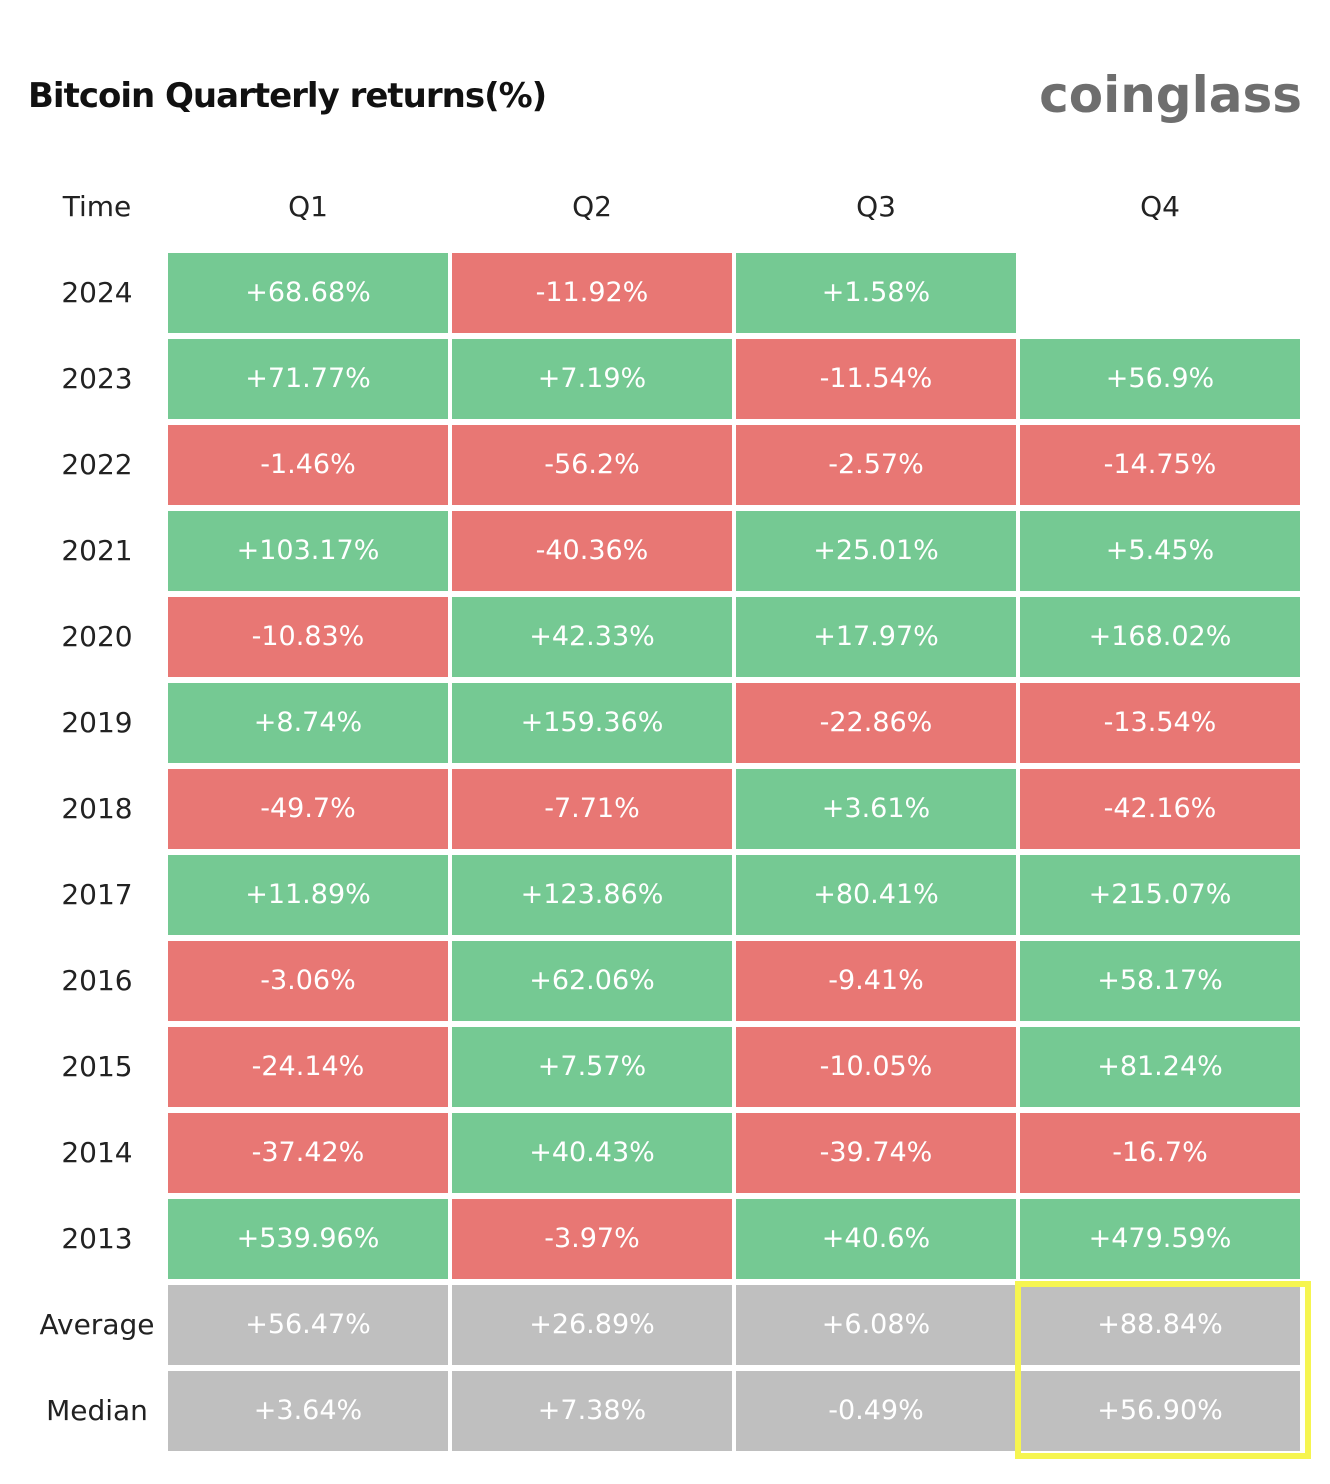 The height and width of the screenshot is (1484, 1330). I want to click on cell-2020-q4: +168.02%, so click(1160, 637).